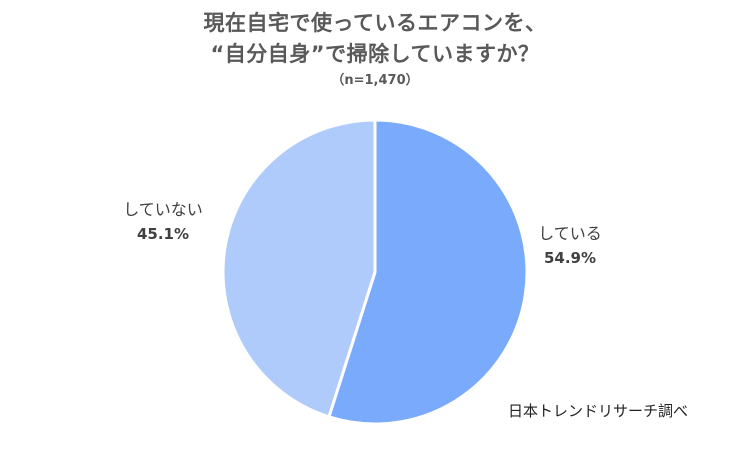 The image size is (750, 450). Describe the element at coordinates (163, 234) in the screenshot. I see `slice-value-shiteinai: 45.1%` at that location.